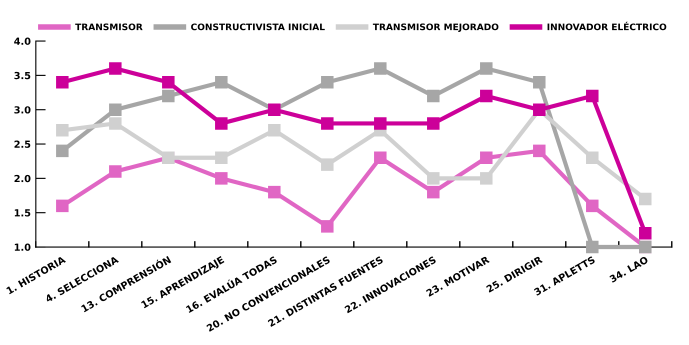  I want to click on y-tick-label: 3.5, so click(22, 76).